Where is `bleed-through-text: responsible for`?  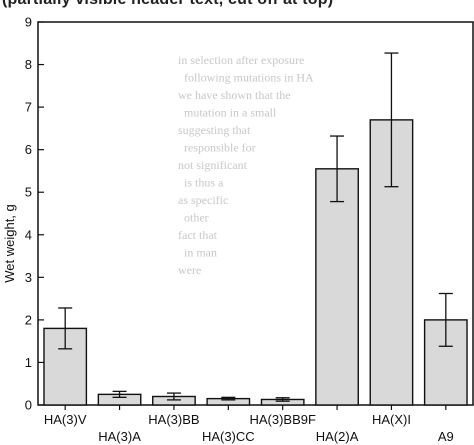
bleed-through-text: responsible for is located at coordinates (220, 148).